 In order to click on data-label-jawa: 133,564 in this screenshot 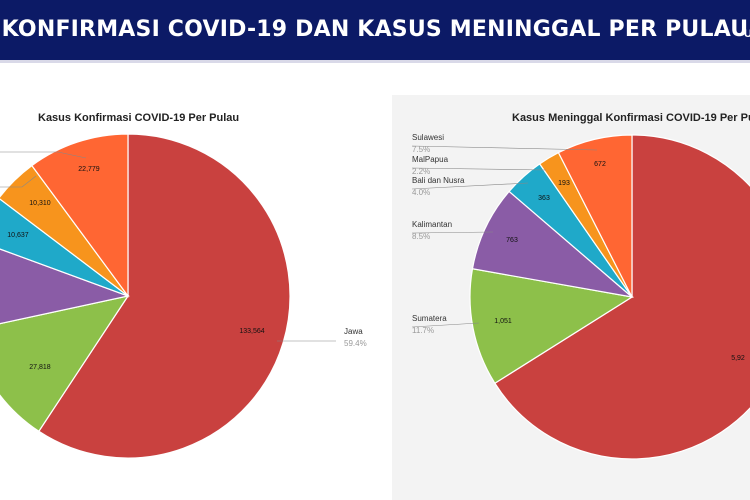, I will do `click(251, 331)`.